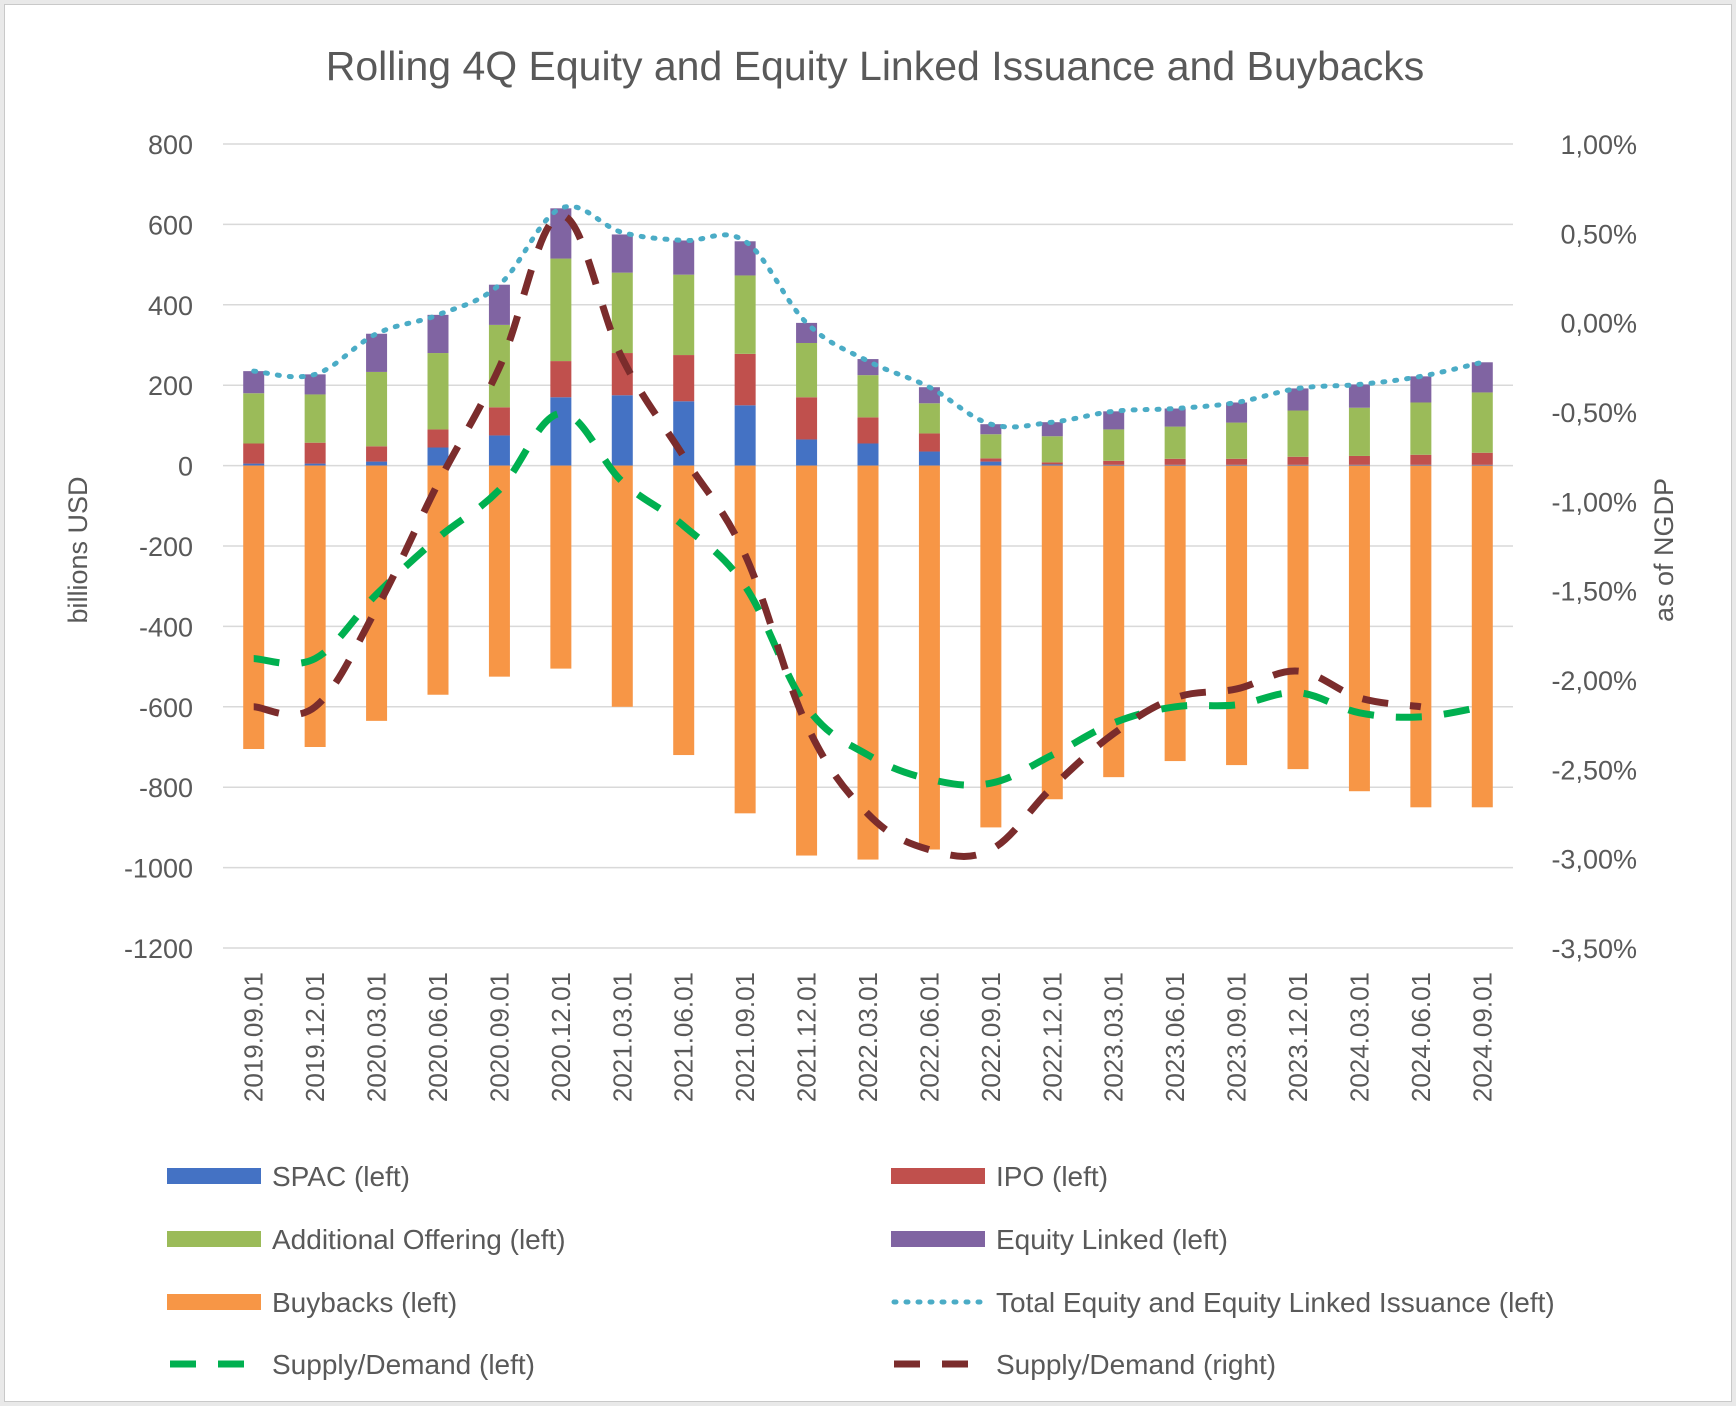 The width and height of the screenshot is (1736, 1406). What do you see at coordinates (158, 949) in the screenshot?
I see `y-tick-label: -1200` at bounding box center [158, 949].